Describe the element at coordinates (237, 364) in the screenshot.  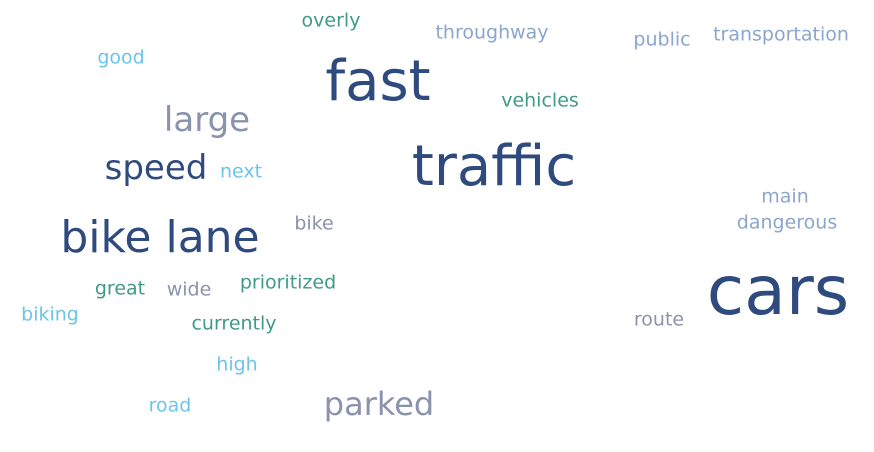
I see `word-high: high` at that location.